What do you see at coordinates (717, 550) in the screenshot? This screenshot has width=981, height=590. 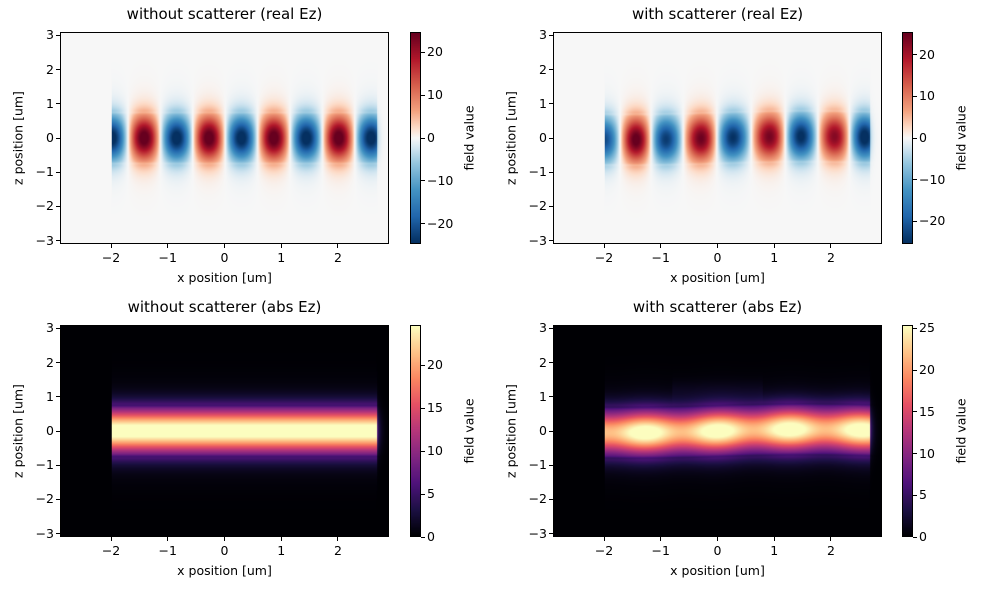 I see `x-tick-label: 0` at bounding box center [717, 550].